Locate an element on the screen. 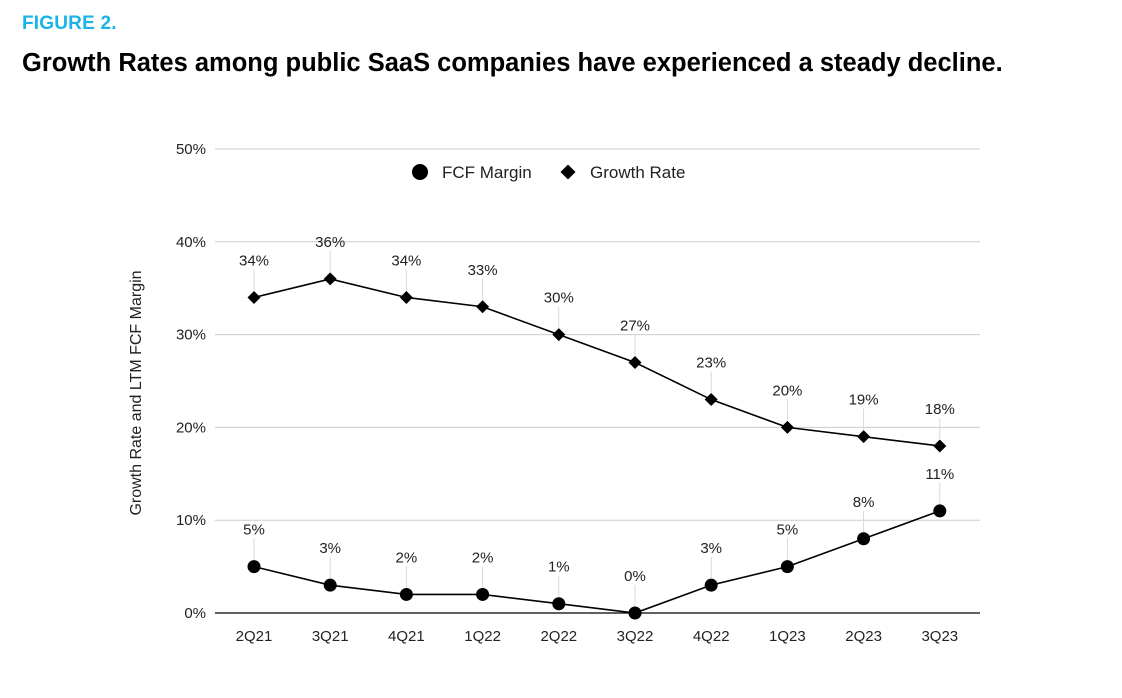 Image resolution: width=1122 pixels, height=698 pixels. legend: FCF Margin Growth Rate is located at coordinates (548, 172).